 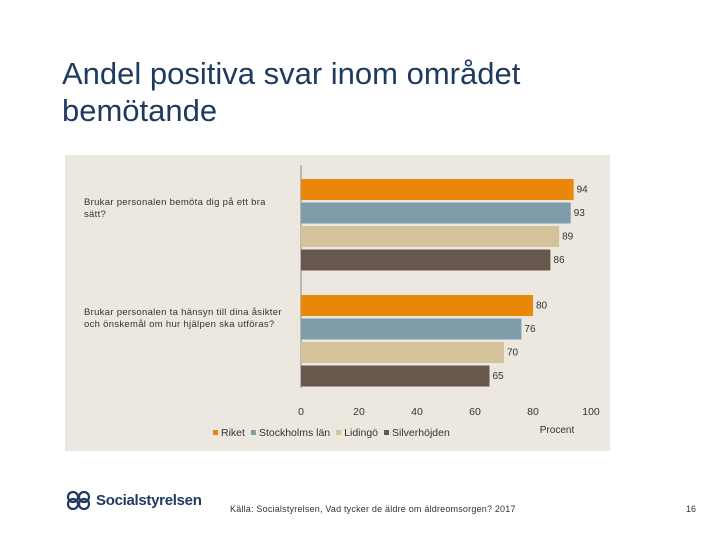 I want to click on value-label: 93, so click(x=580, y=213).